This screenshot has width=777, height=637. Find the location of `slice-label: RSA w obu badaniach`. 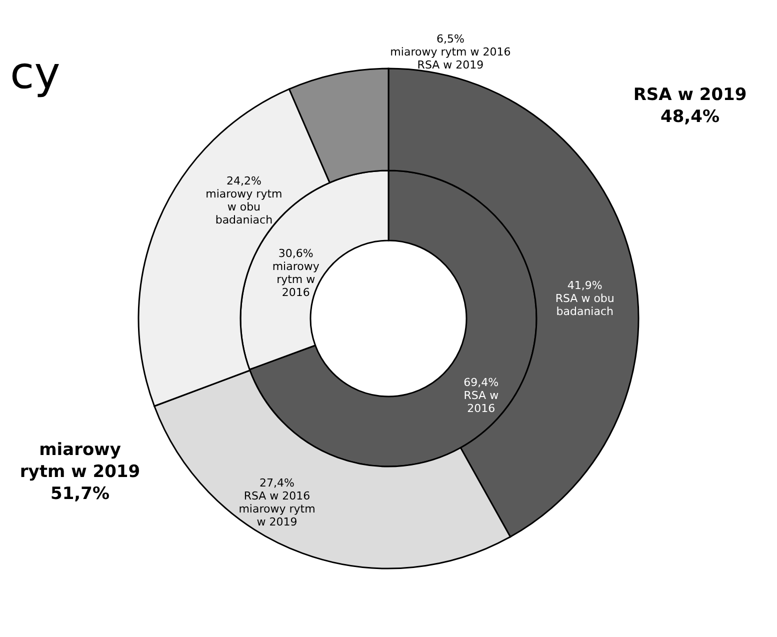

slice-label: RSA w obu badaniach is located at coordinates (584, 305).